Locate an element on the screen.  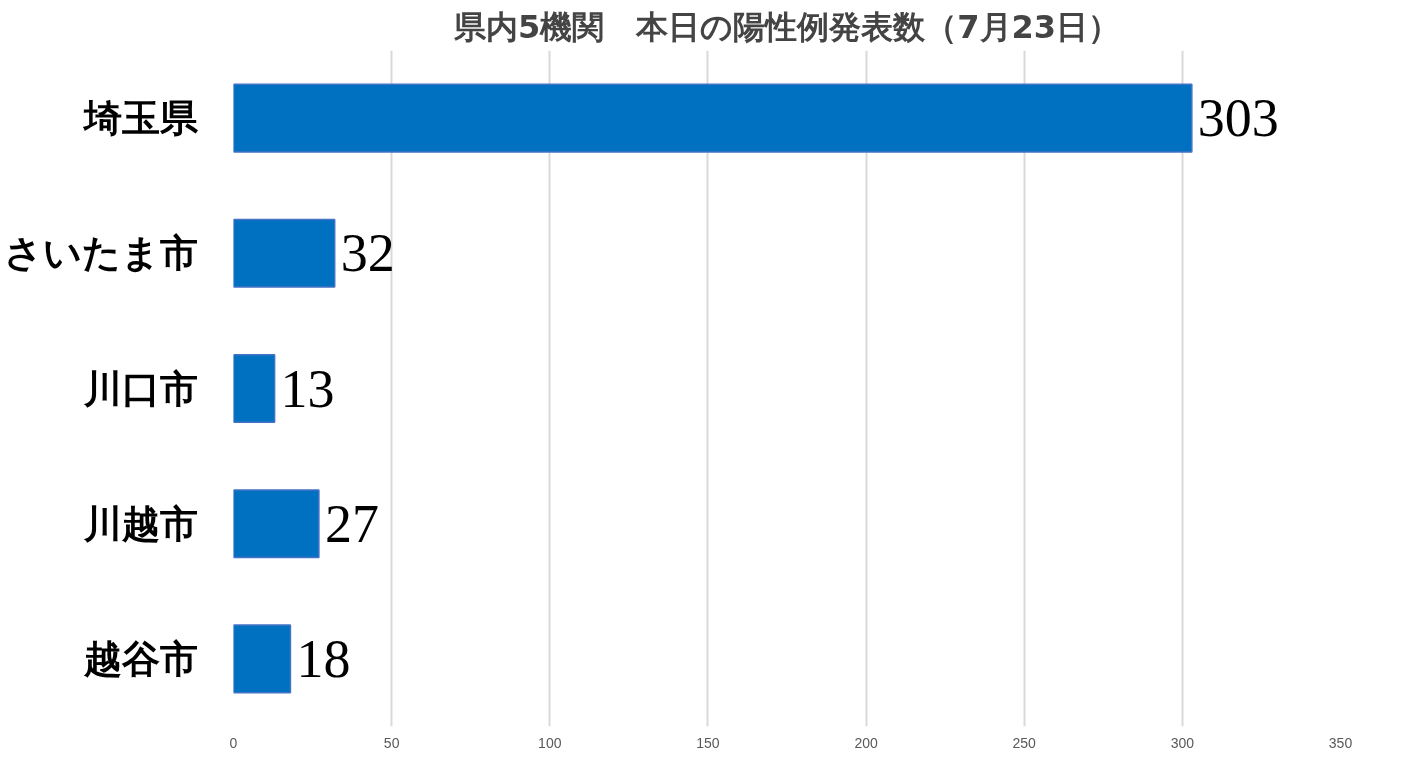
x-tick-label: 0 is located at coordinates (233, 742).